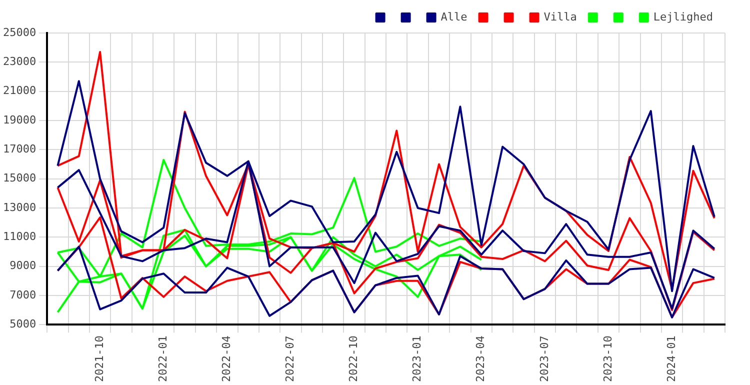  What do you see at coordinates (454, 17) in the screenshot?
I see `legend-label: Alle` at bounding box center [454, 17].